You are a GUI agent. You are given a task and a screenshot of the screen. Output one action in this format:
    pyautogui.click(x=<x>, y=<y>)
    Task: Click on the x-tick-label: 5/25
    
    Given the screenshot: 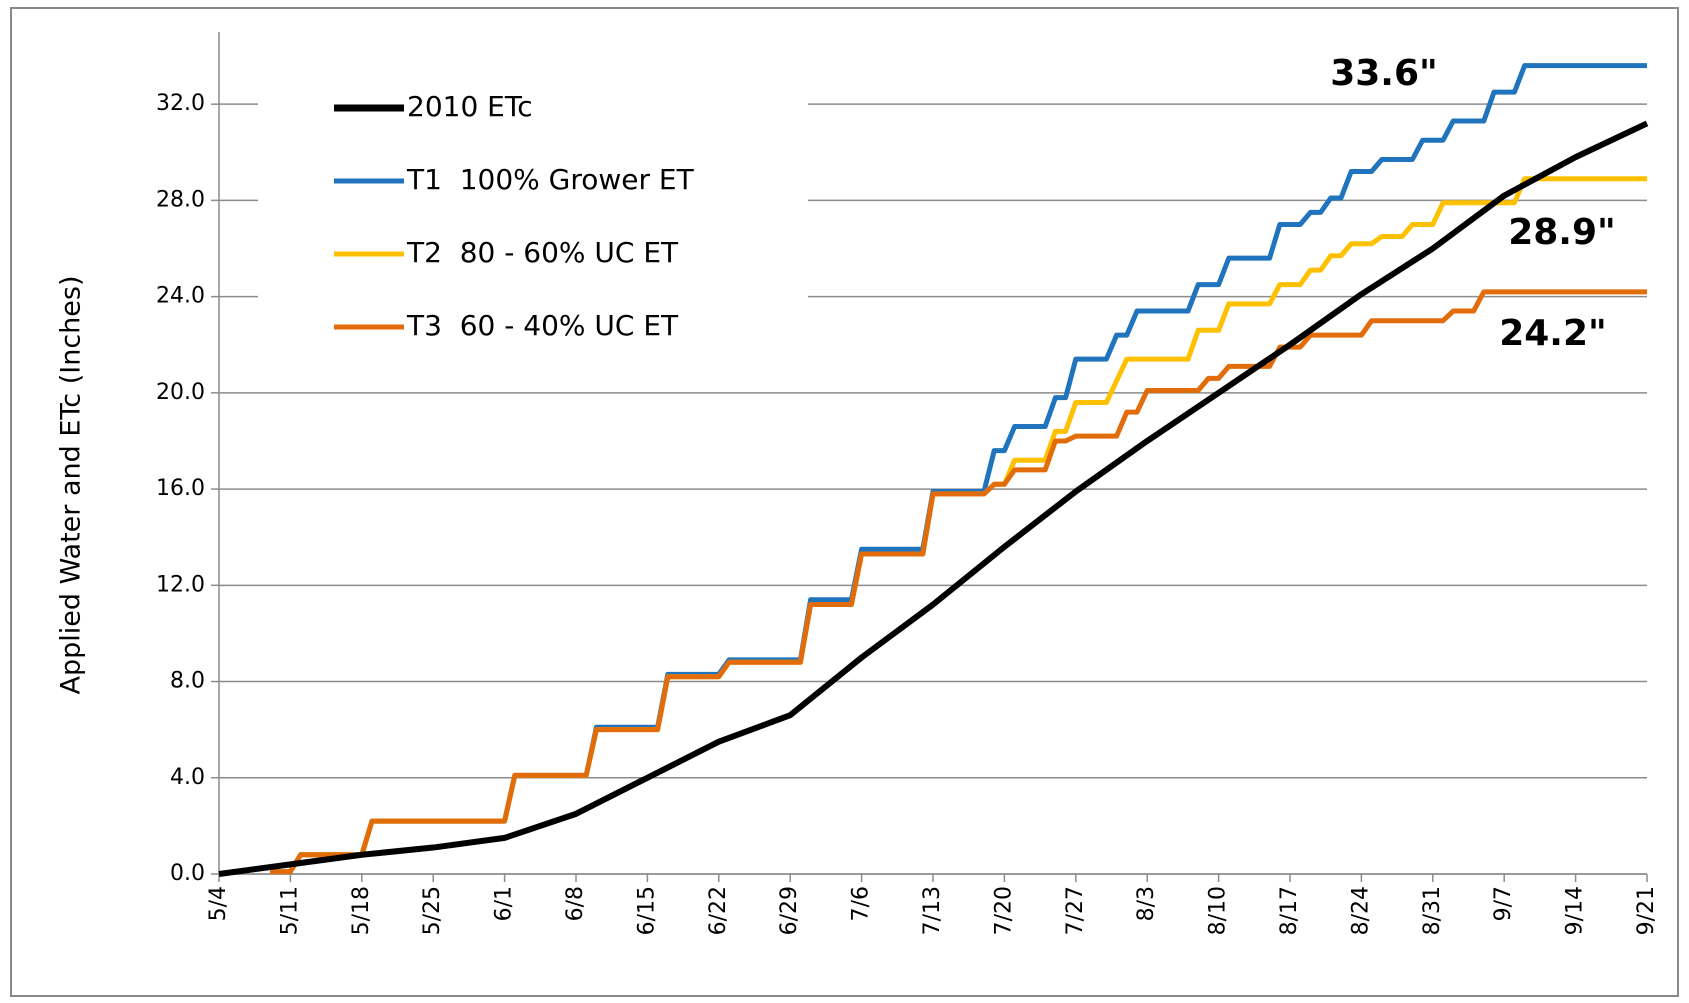 What is the action you would take?
    pyautogui.click(x=432, y=910)
    